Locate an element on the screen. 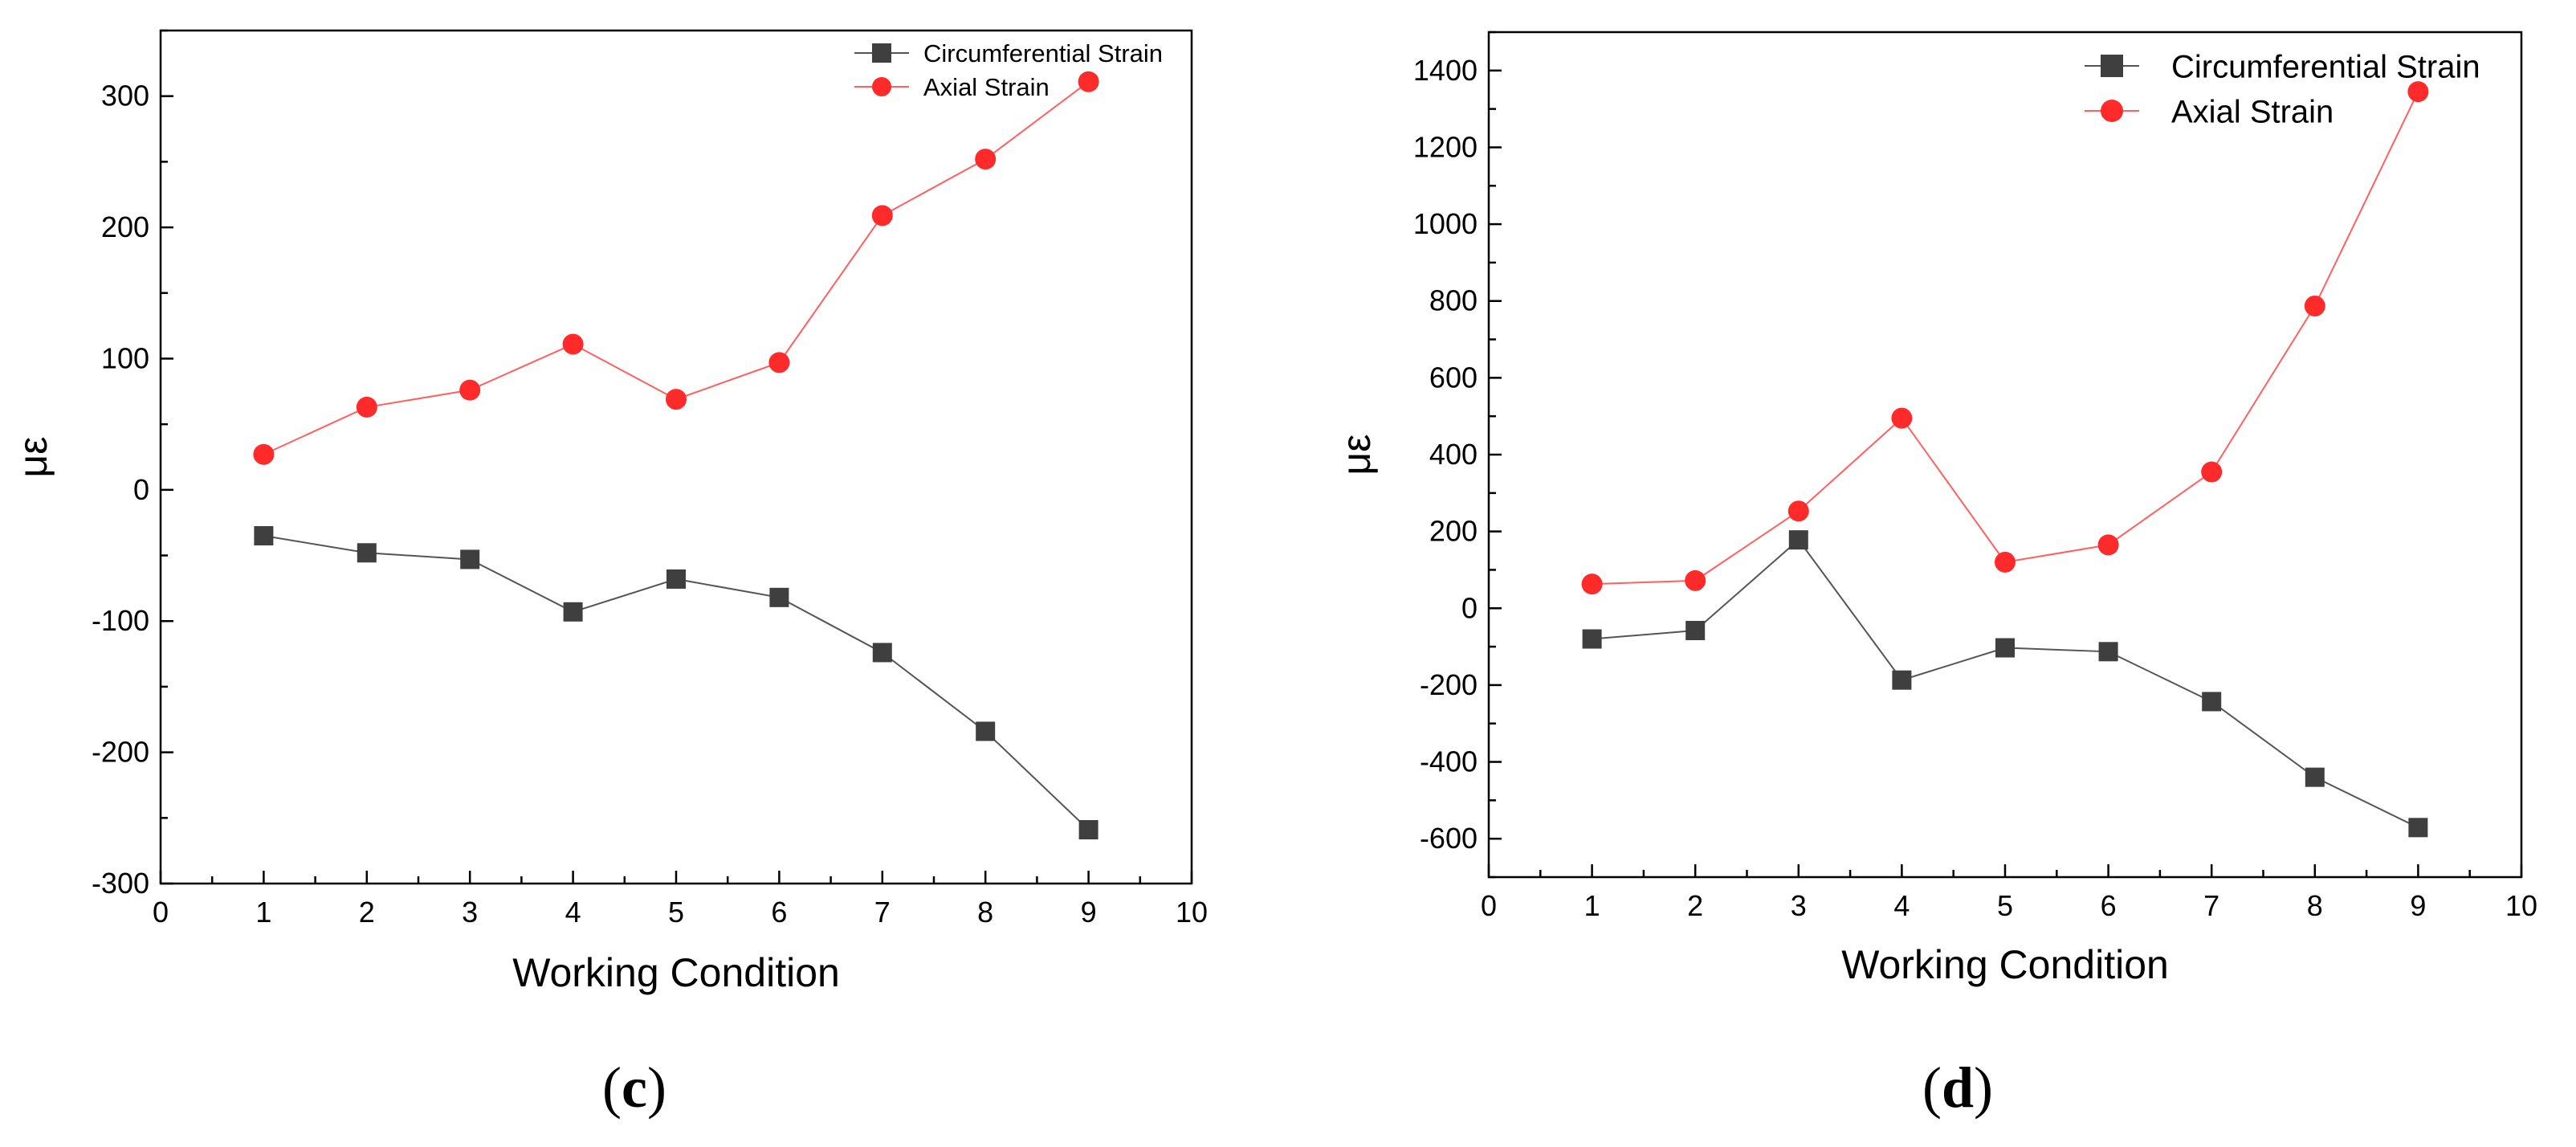 The width and height of the screenshot is (2576, 1147). y-tick-label: -300 is located at coordinates (120, 884).